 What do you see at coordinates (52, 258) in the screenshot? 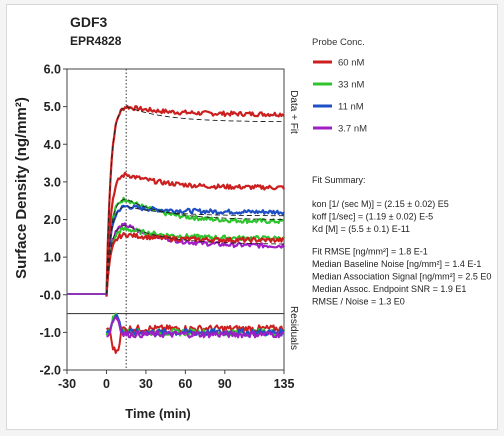
I see `y-tick-label: 1.0` at bounding box center [52, 258].